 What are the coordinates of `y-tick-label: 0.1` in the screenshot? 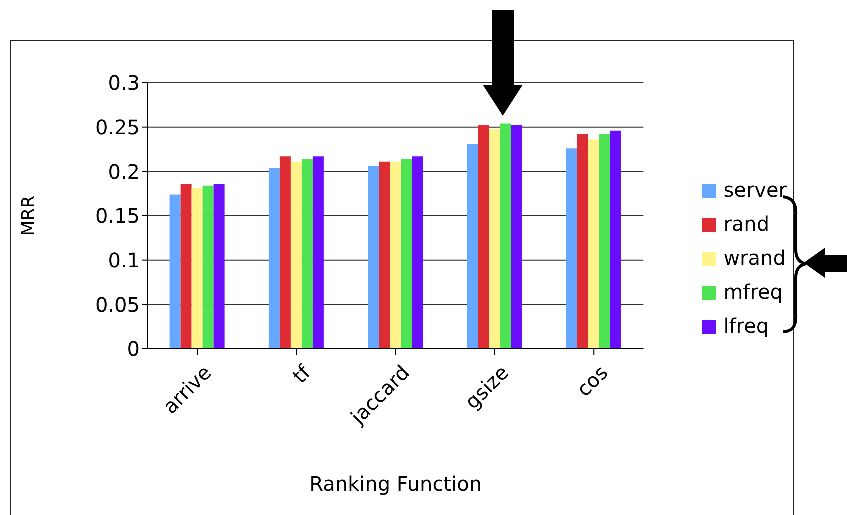 It's located at (124, 260).